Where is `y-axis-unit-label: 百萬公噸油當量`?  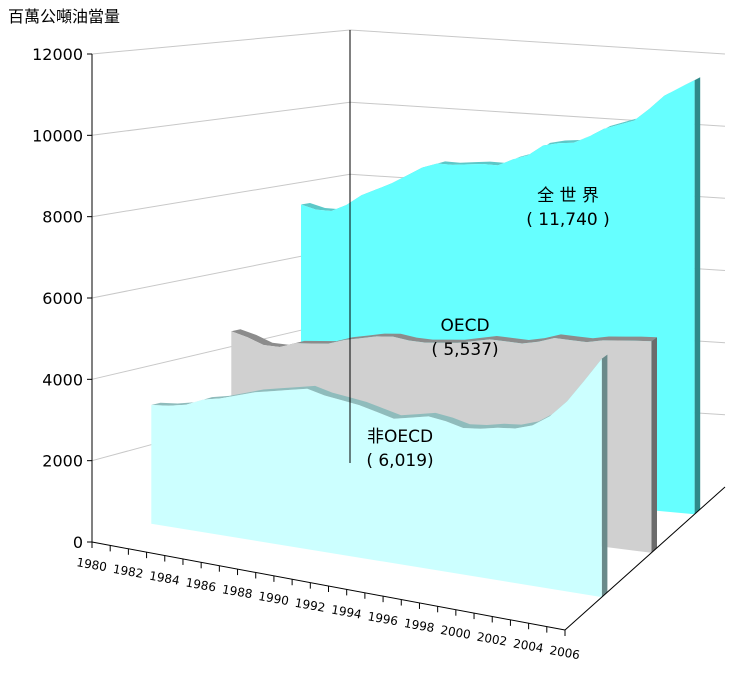 y-axis-unit-label: 百萬公噸油當量 is located at coordinates (64, 16).